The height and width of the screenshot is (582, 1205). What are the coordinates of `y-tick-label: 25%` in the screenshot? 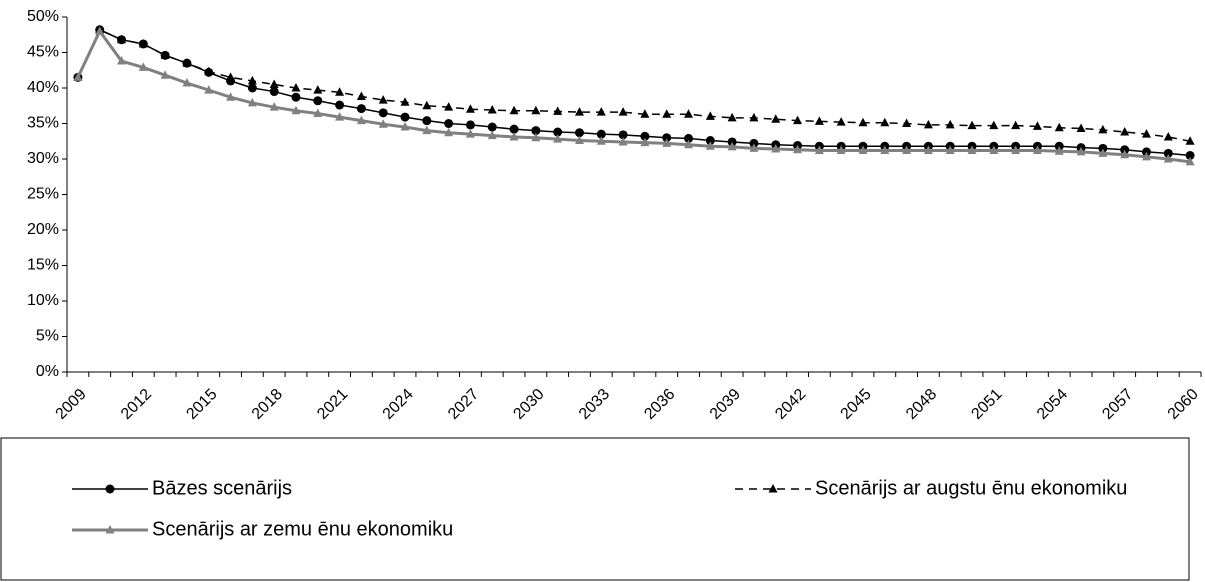 It's located at (43, 194).